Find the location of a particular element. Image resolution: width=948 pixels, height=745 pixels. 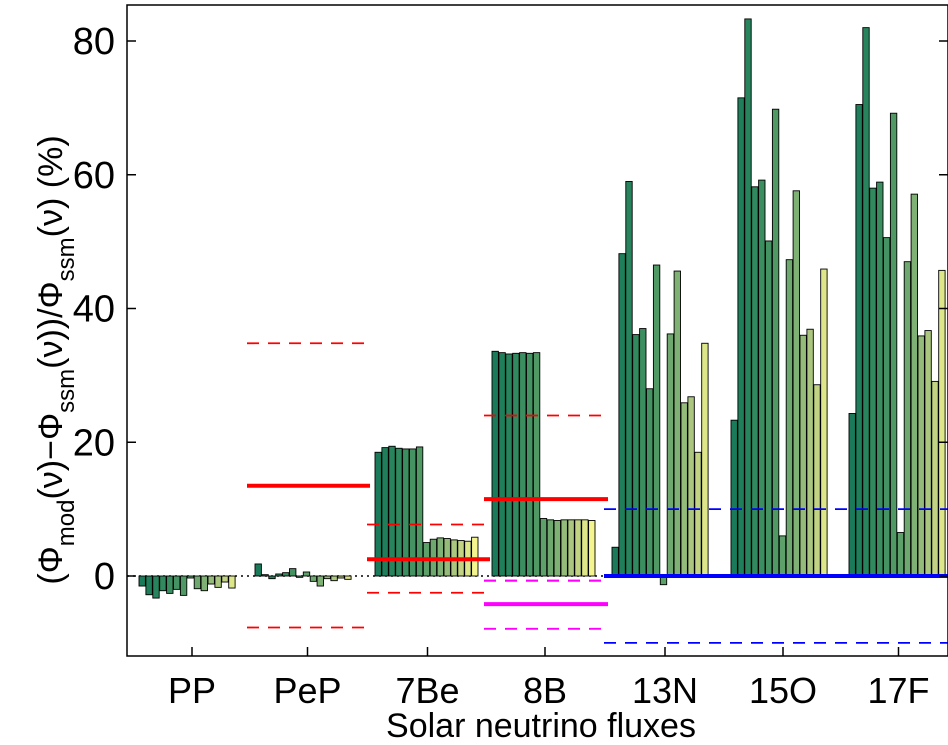

x-axis-category-labels: PP PeP 7Be 8B 13N 15O 17F is located at coordinates (549, 679).